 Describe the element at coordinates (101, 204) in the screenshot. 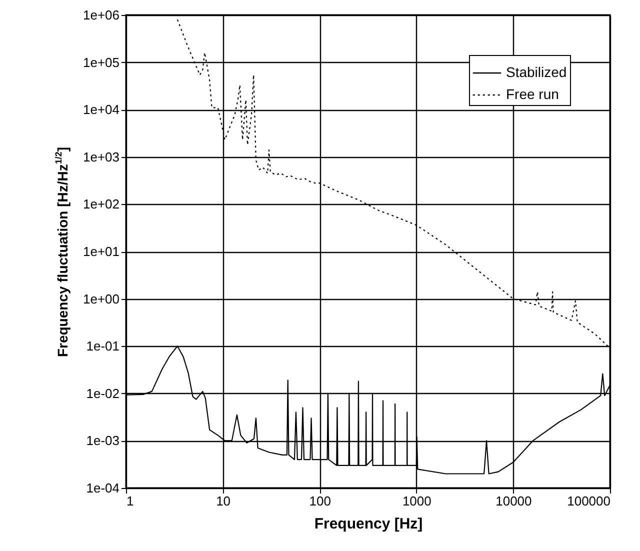

I see `y-tick-label: 1e+02` at that location.